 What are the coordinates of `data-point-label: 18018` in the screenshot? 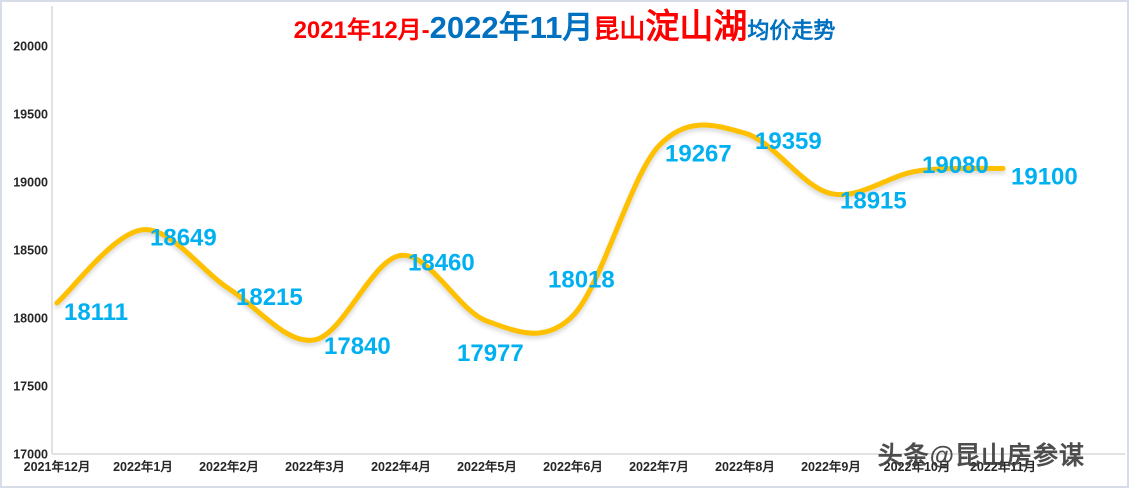 It's located at (581, 280).